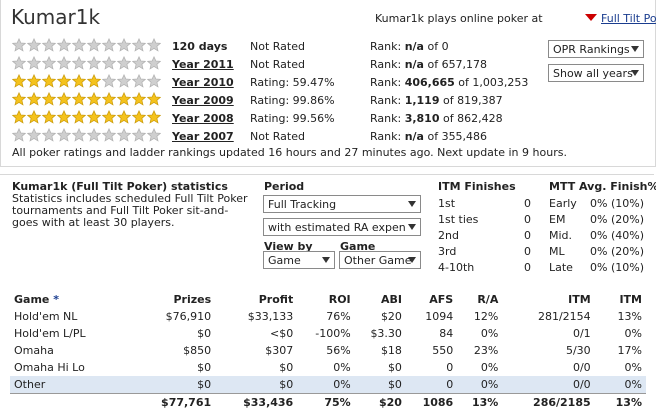 This screenshot has width=656, height=411. Describe the element at coordinates (449, 82) in the screenshot. I see `rank-value: Rank: 406,665 of 1,003,253` at that location.